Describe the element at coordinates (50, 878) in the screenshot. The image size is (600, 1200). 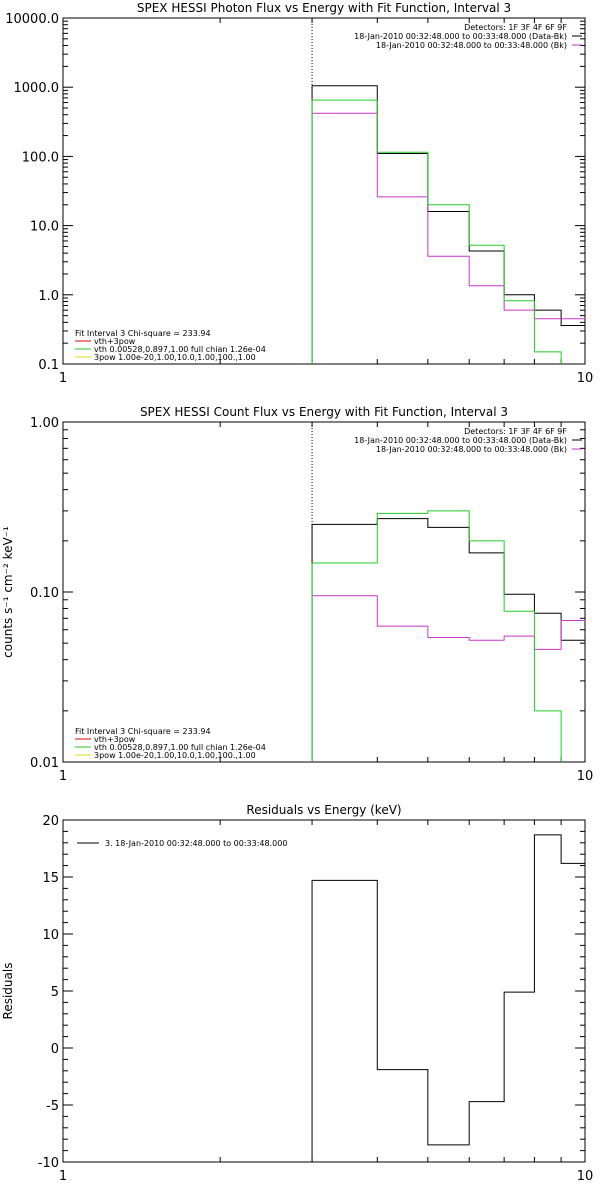
I see `y-tick-label: 15` at that location.